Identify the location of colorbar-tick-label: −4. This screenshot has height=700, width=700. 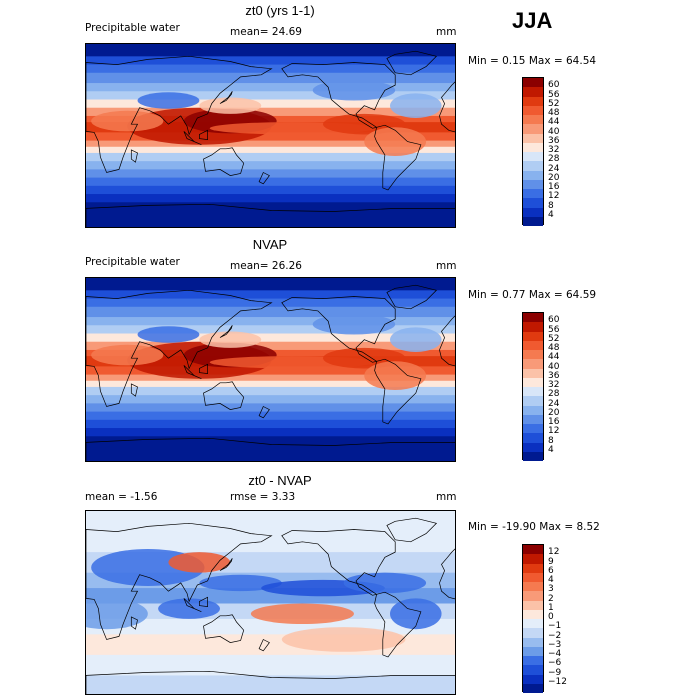
(555, 654).